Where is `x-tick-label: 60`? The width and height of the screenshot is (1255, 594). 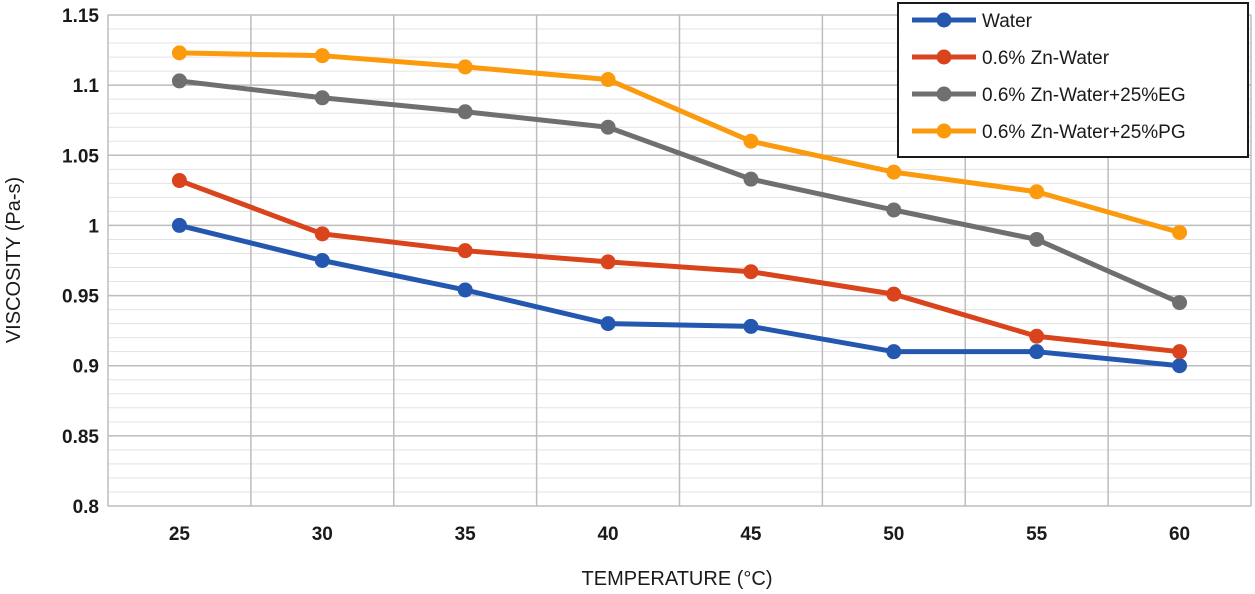 x-tick-label: 60 is located at coordinates (1179, 534).